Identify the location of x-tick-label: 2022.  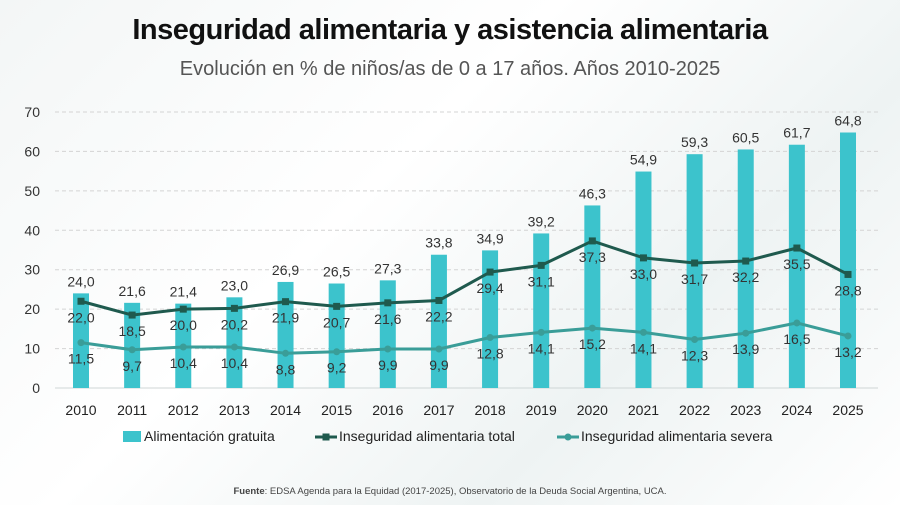
(694, 410).